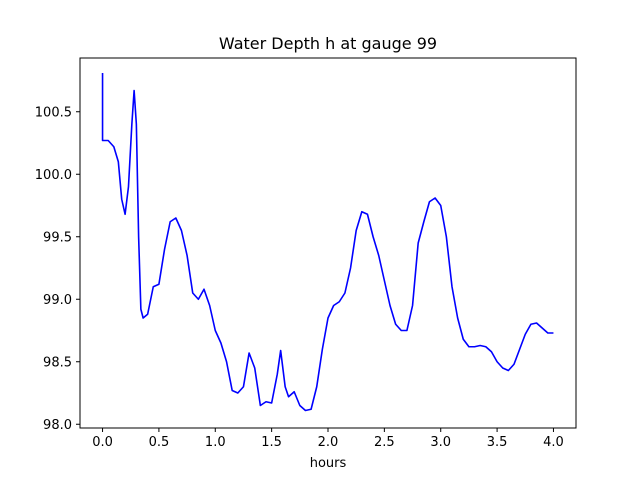 The image size is (640, 480). What do you see at coordinates (553, 442) in the screenshot?
I see `x-tick-label: 4.0` at bounding box center [553, 442].